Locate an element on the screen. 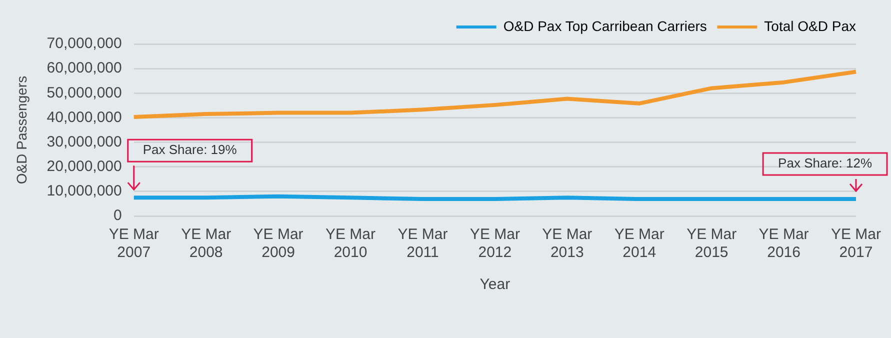 Image resolution: width=891 pixels, height=338 pixels. x-tick-label: YE Mar 2015 is located at coordinates (711, 244).